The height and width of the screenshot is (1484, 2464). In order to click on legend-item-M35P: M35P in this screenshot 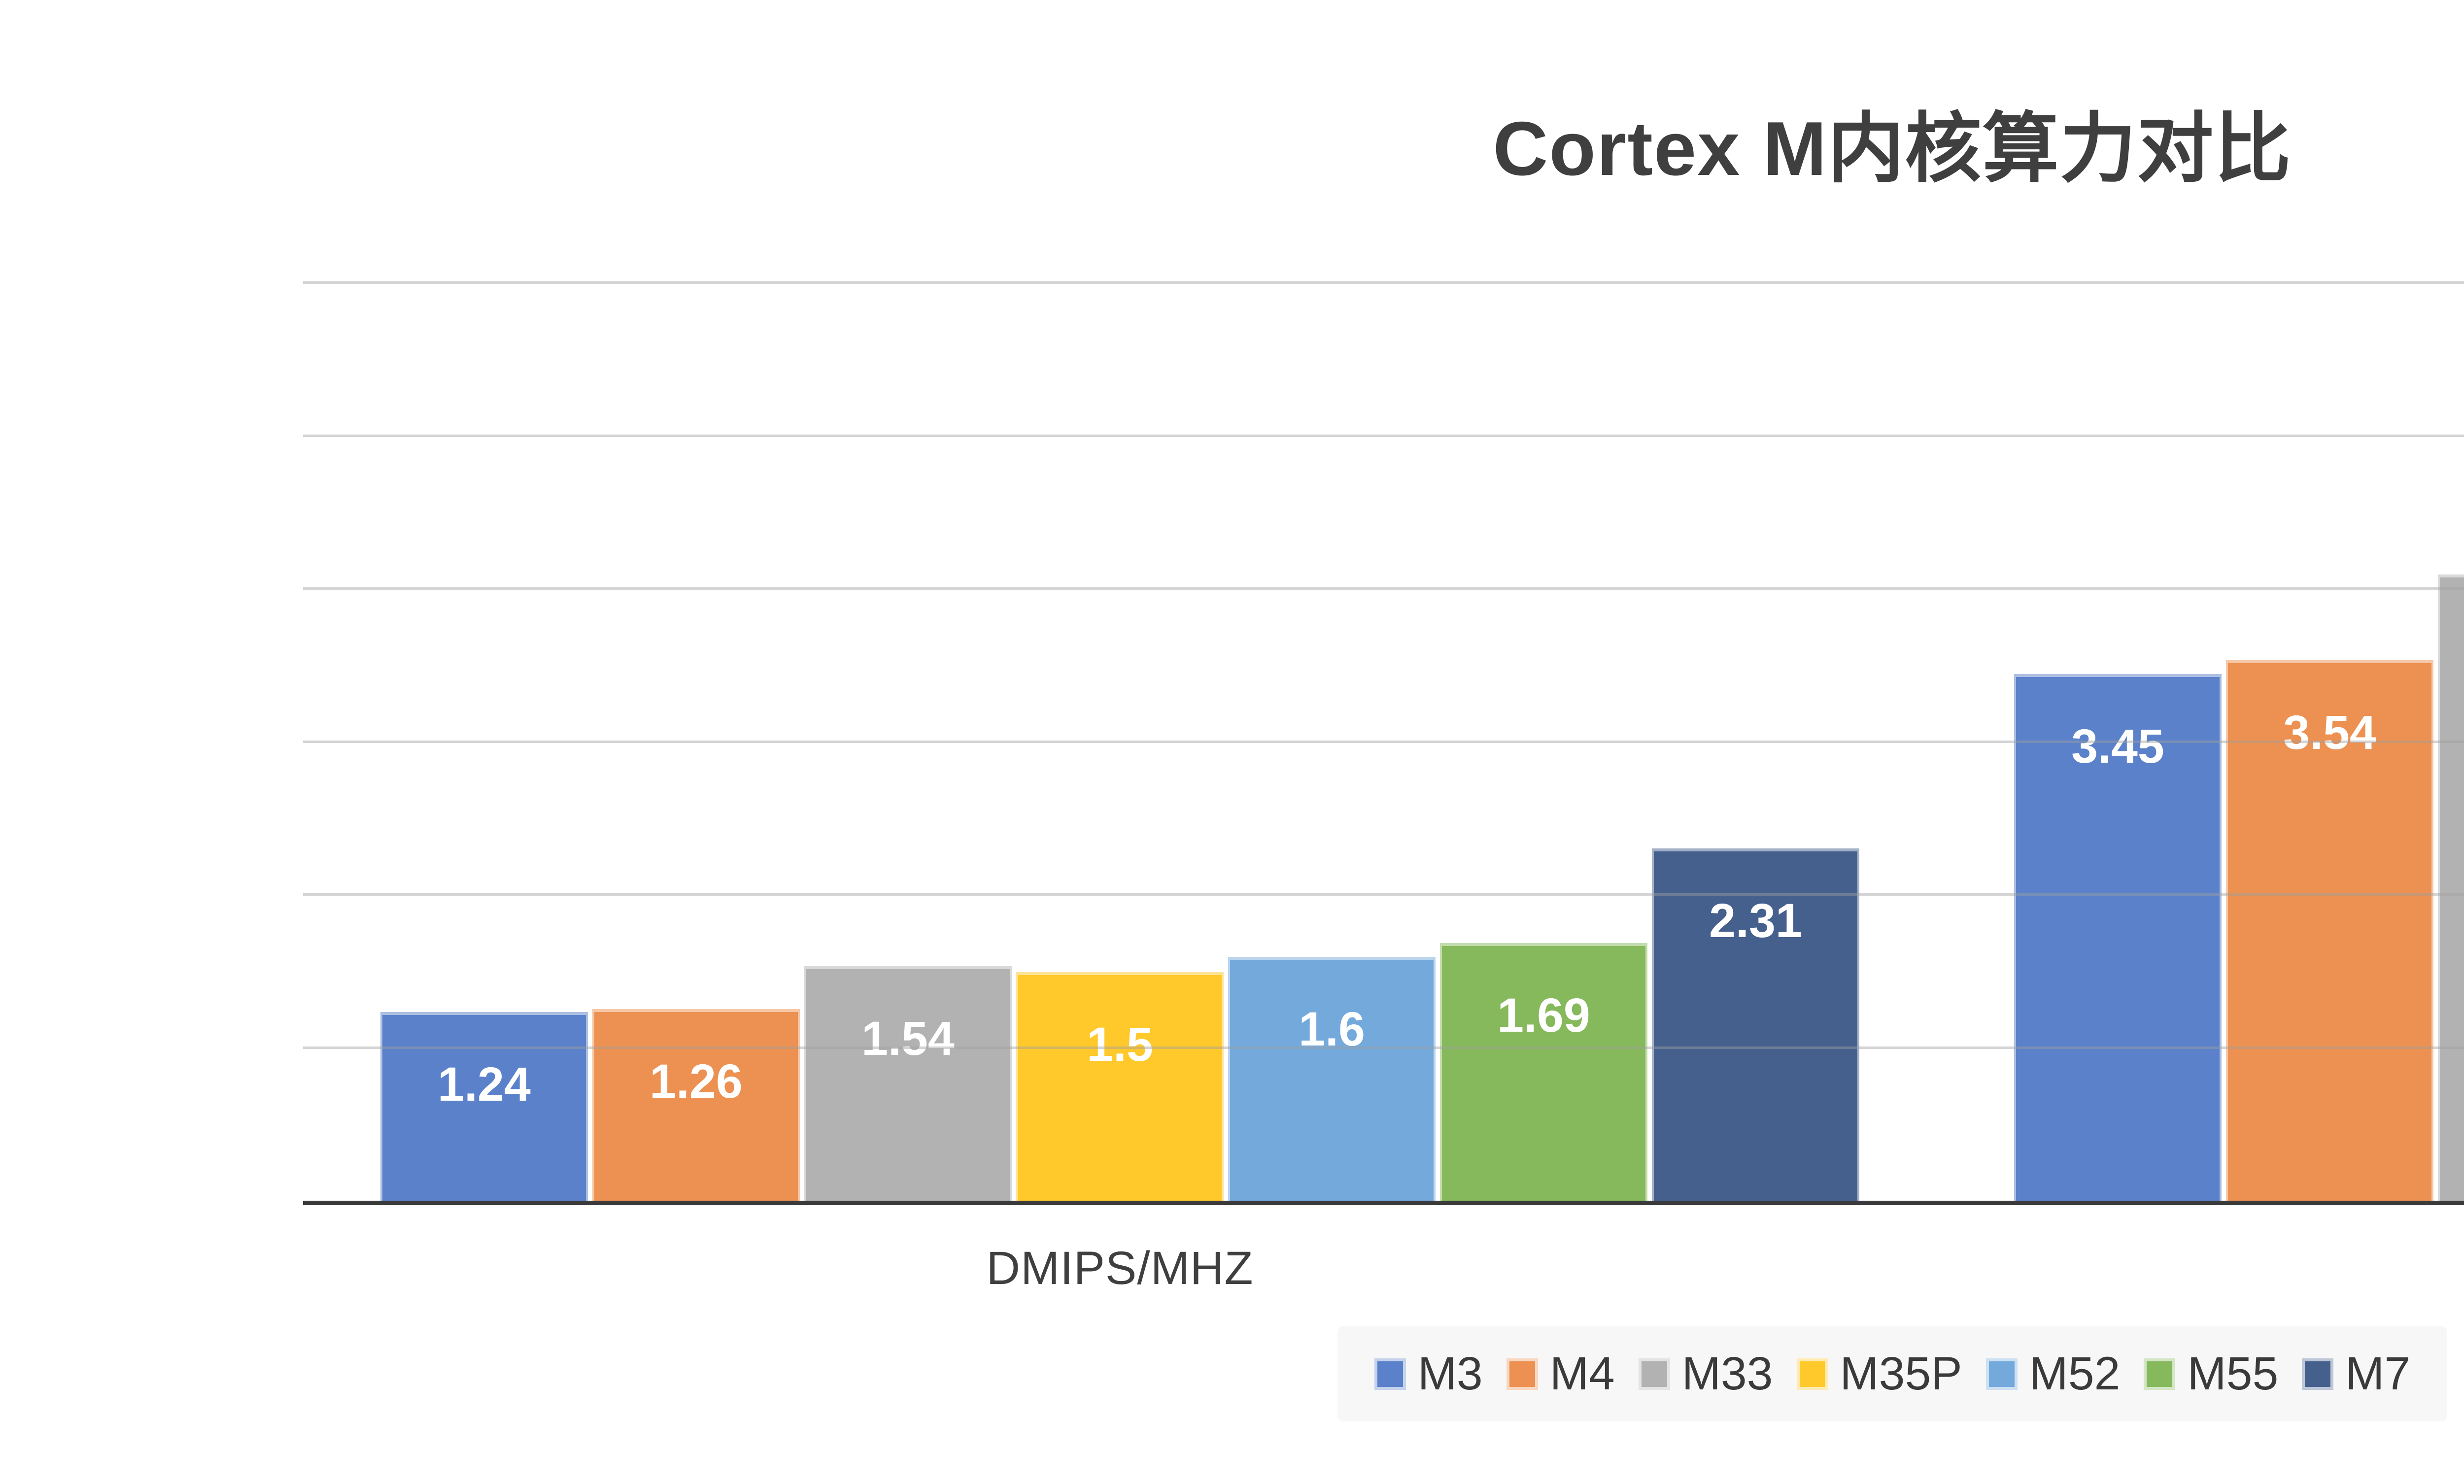, I will do `click(1879, 1374)`.